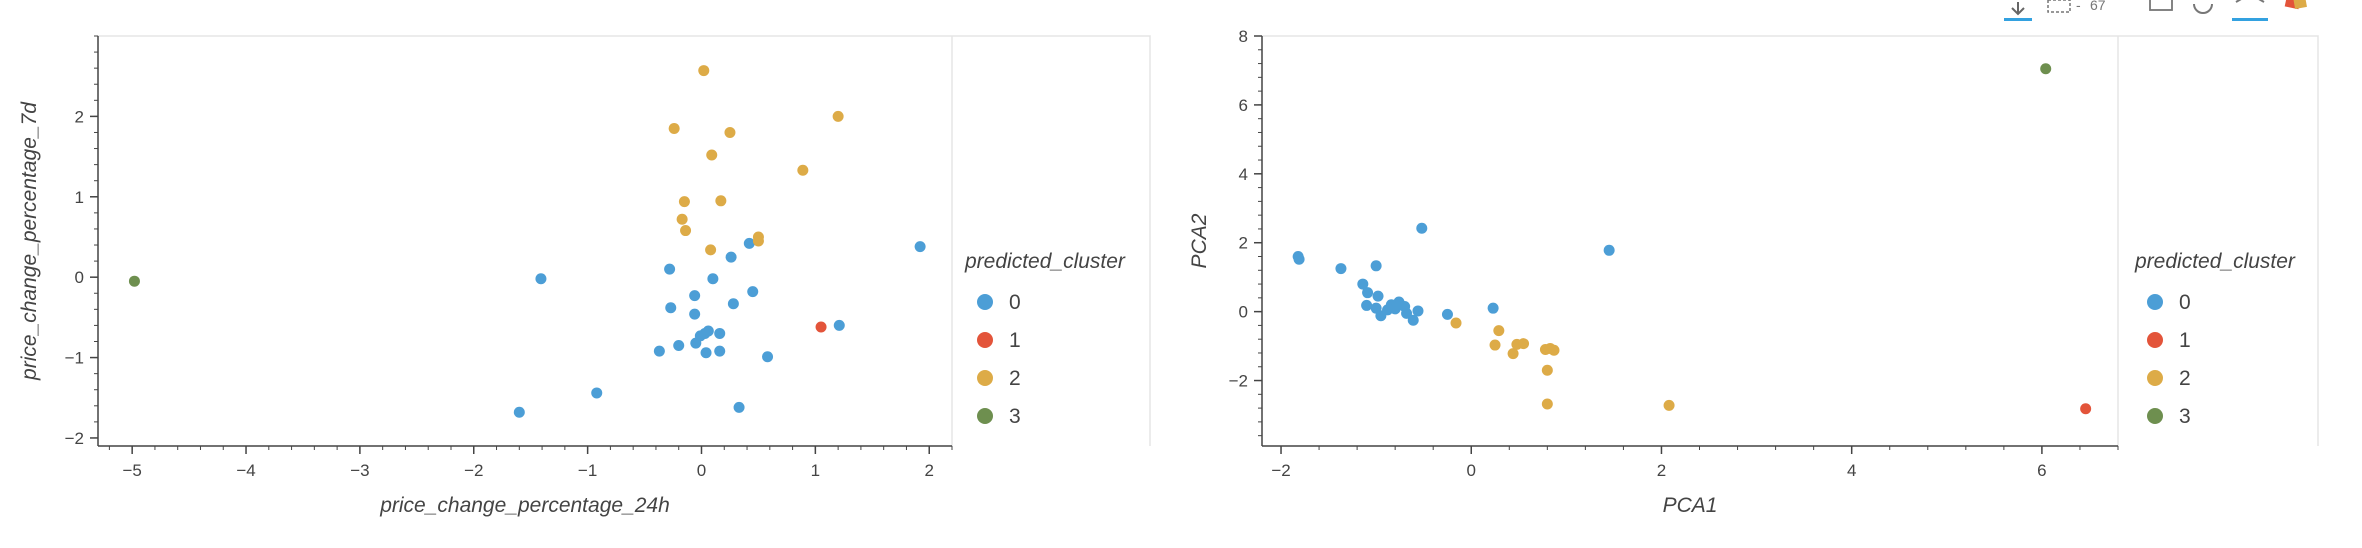  What do you see at coordinates (2250, 10) in the screenshot?
I see `hover-icon` at bounding box center [2250, 10].